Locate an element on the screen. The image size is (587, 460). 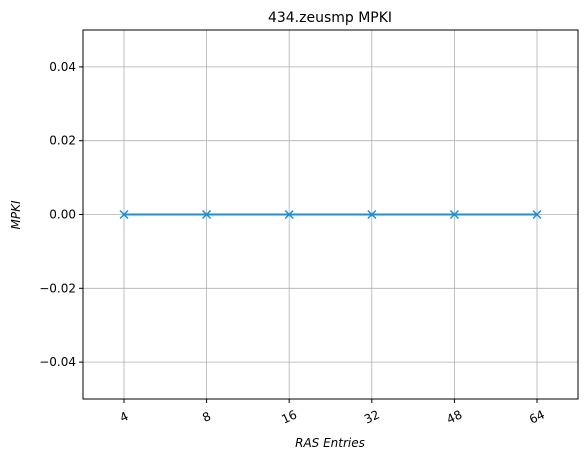
y-tick-label: −0.04 is located at coordinates (57, 362).